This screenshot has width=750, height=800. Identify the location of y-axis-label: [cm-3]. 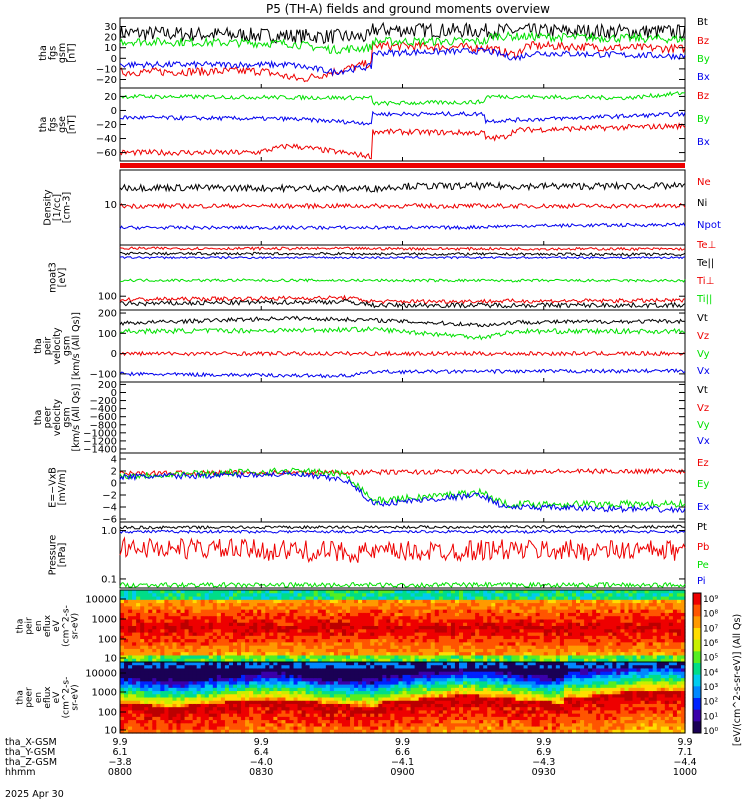
(67, 207).